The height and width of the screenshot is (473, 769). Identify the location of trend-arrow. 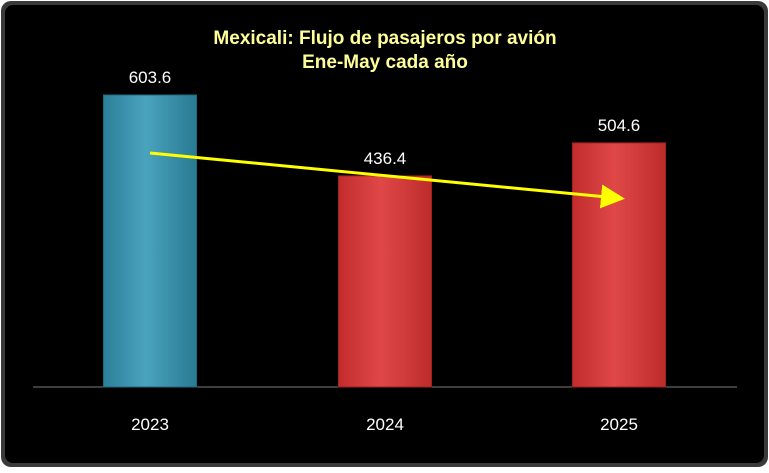
(387, 180).